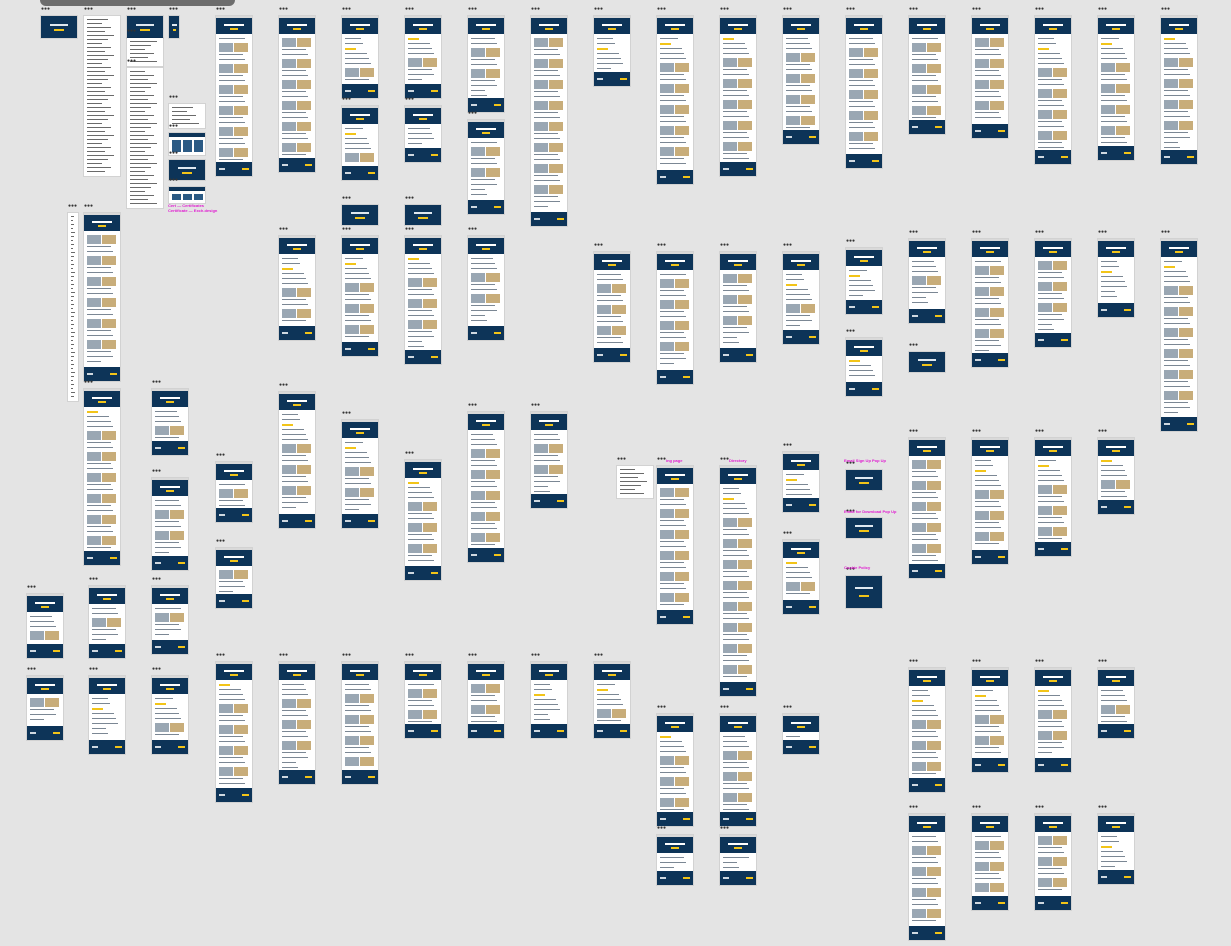  What do you see at coordinates (137, 3) in the screenshot?
I see `canvas-toolbar` at bounding box center [137, 3].